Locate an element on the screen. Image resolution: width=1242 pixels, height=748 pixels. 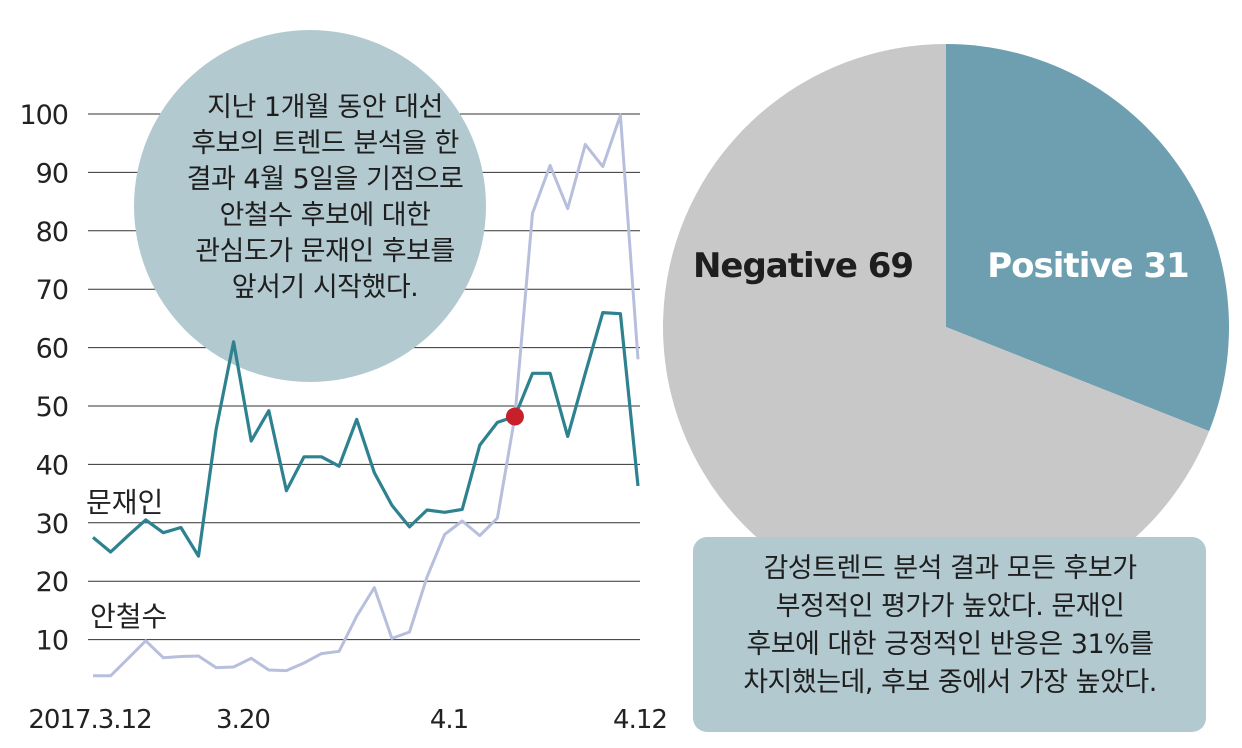
y-tick-label: 80 is located at coordinates (52, 232).